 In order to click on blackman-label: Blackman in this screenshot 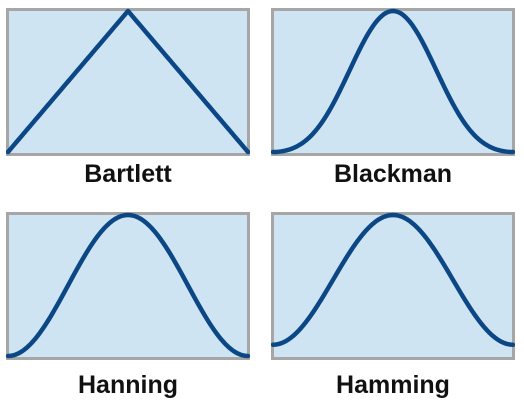, I will do `click(393, 174)`.